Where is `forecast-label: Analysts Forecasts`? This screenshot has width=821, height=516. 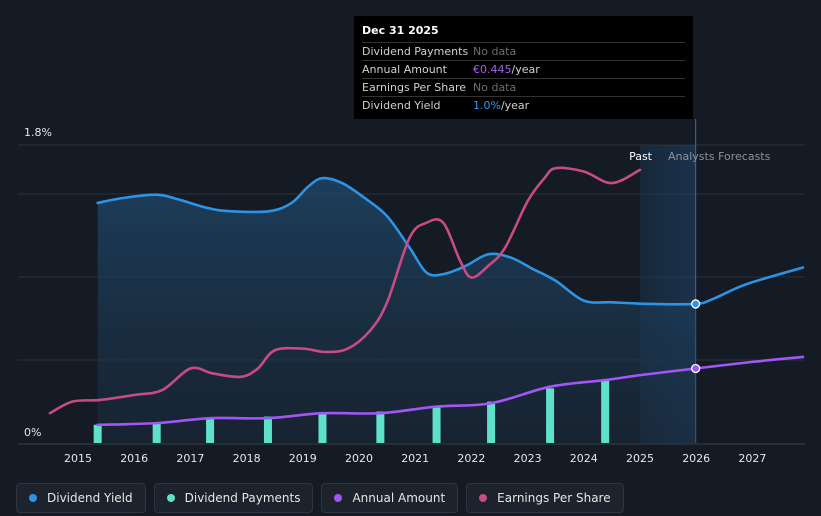
forecast-label: Analysts Forecasts is located at coordinates (719, 156).